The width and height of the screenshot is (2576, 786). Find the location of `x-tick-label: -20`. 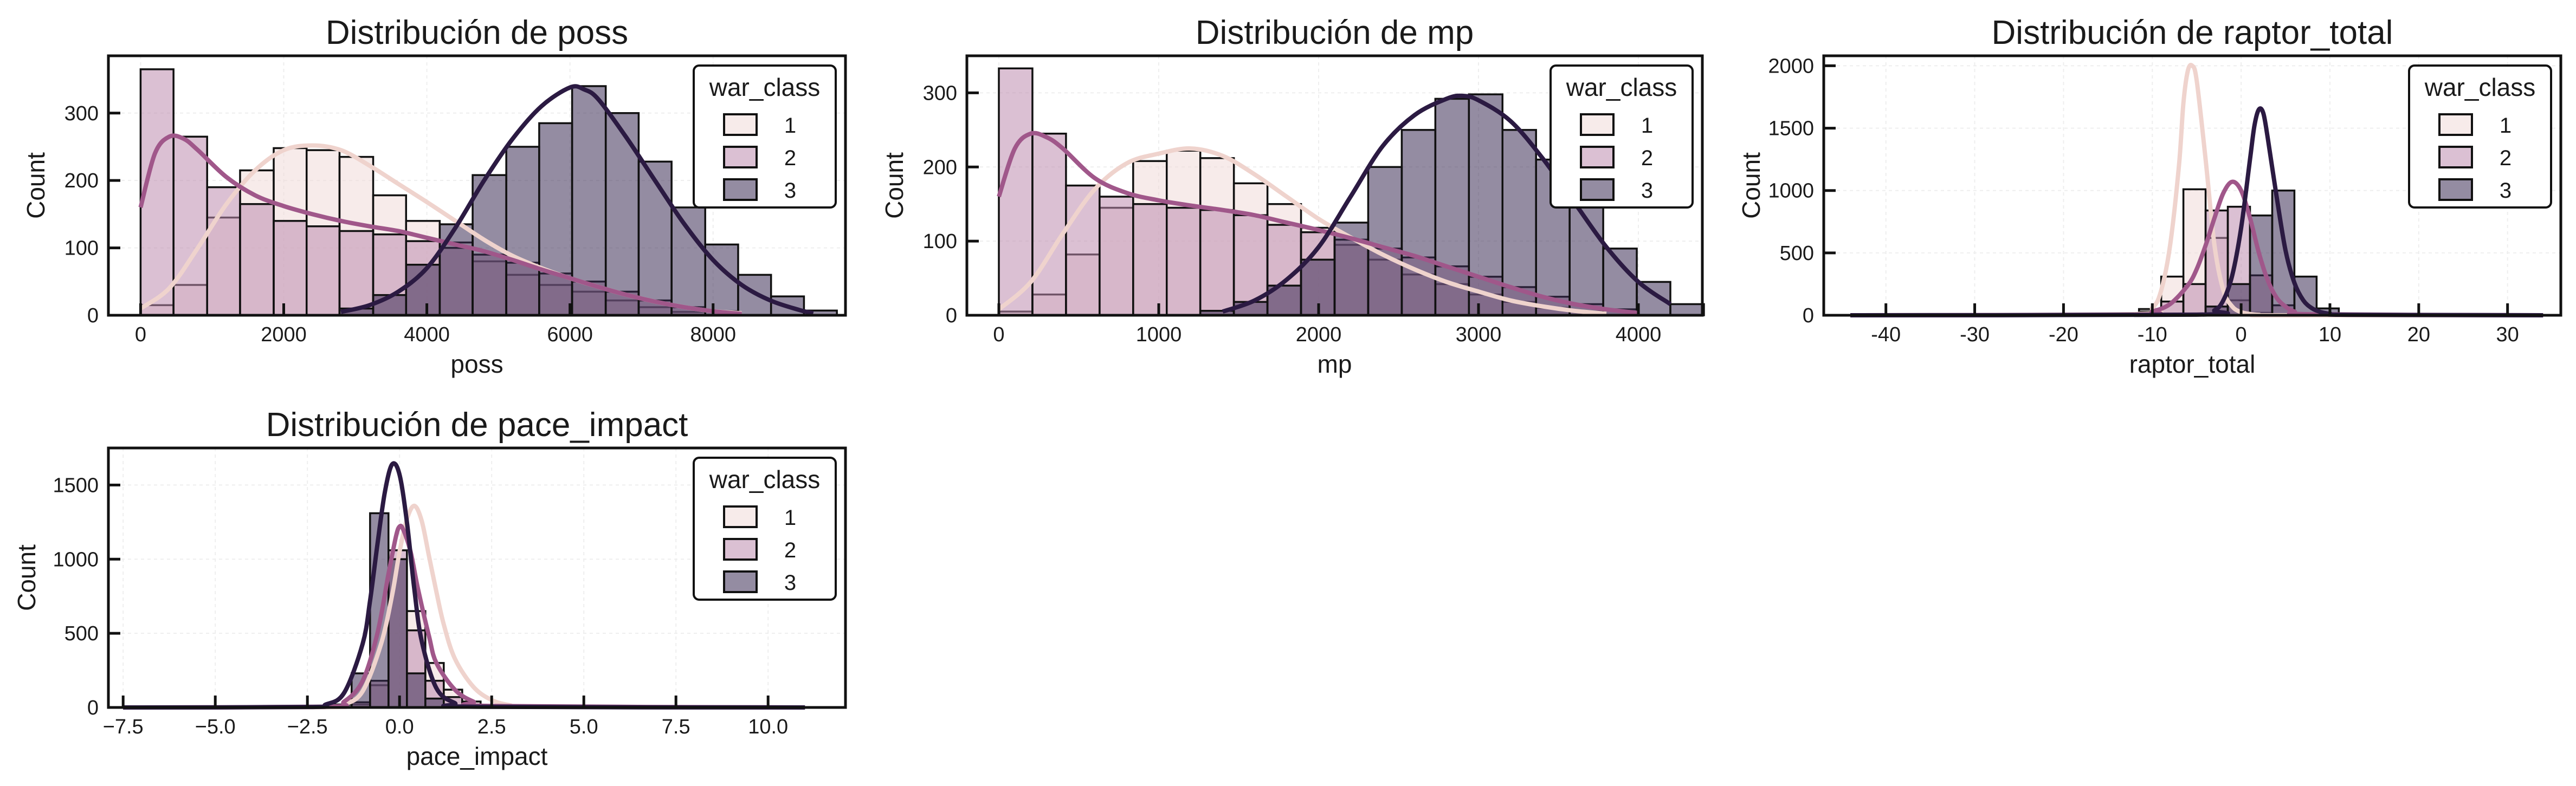

x-tick-label: -20 is located at coordinates (2063, 334).